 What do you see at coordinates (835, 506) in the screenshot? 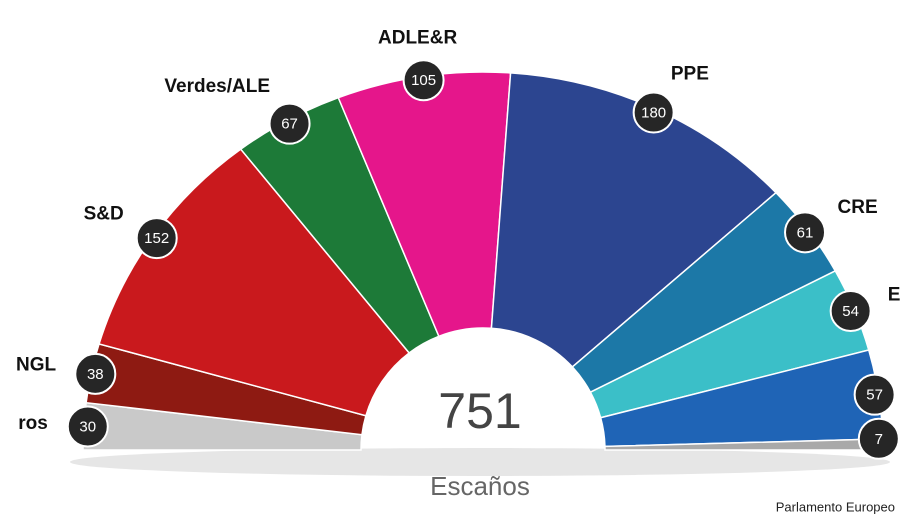
I see `source: Parlamento Europeo` at bounding box center [835, 506].